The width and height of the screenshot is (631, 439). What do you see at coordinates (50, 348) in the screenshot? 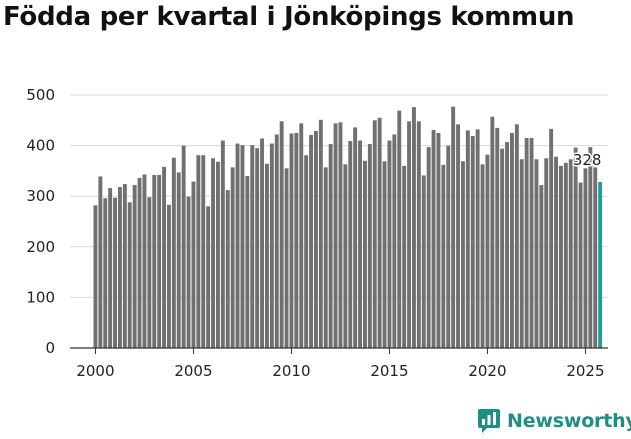
I see `y-tick-label: 0` at bounding box center [50, 348].